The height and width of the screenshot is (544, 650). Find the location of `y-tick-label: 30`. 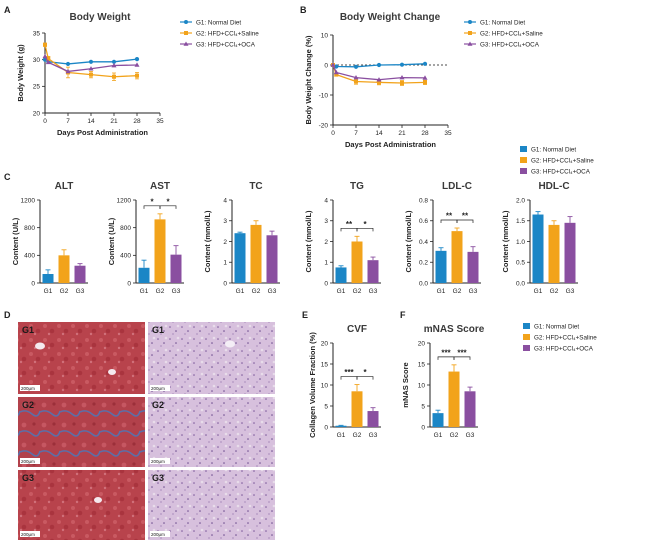

y-tick-label: 30 is located at coordinates (37, 60).